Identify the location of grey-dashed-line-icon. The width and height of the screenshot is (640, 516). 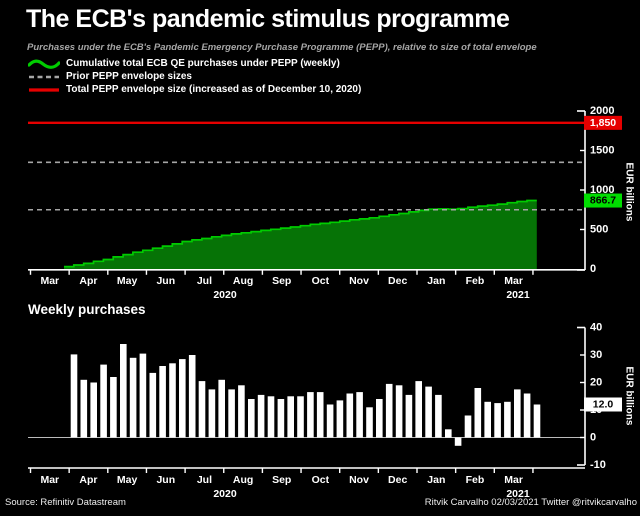
(44, 76).